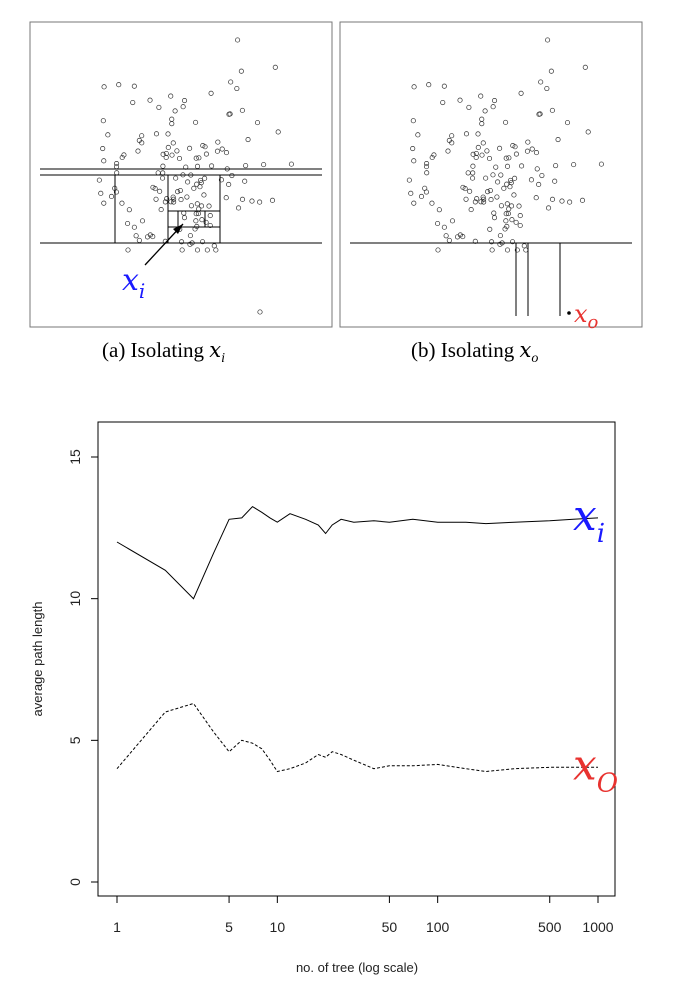 The height and width of the screenshot is (986, 688). I want to click on y-tick-label: 0, so click(75, 882).